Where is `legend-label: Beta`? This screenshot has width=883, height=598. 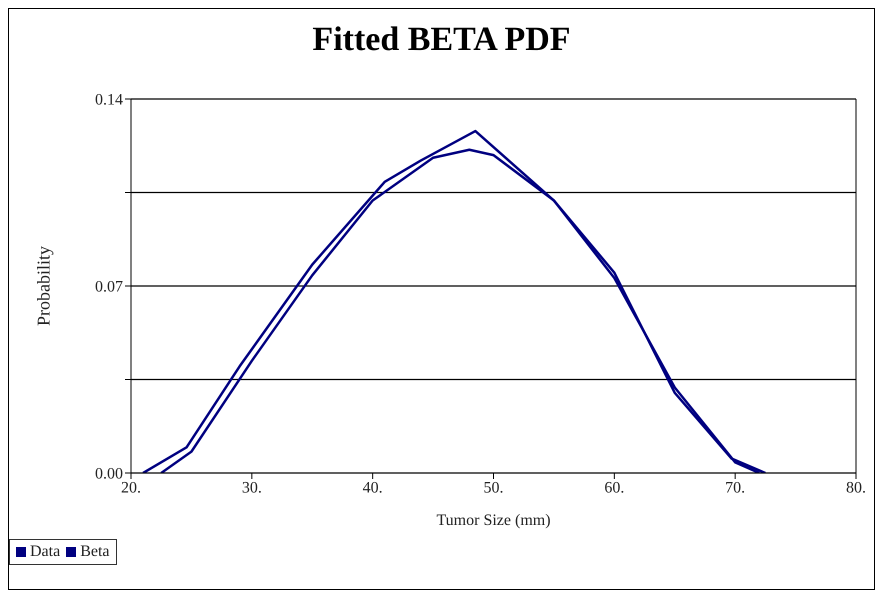 legend-label: Beta is located at coordinates (94, 552).